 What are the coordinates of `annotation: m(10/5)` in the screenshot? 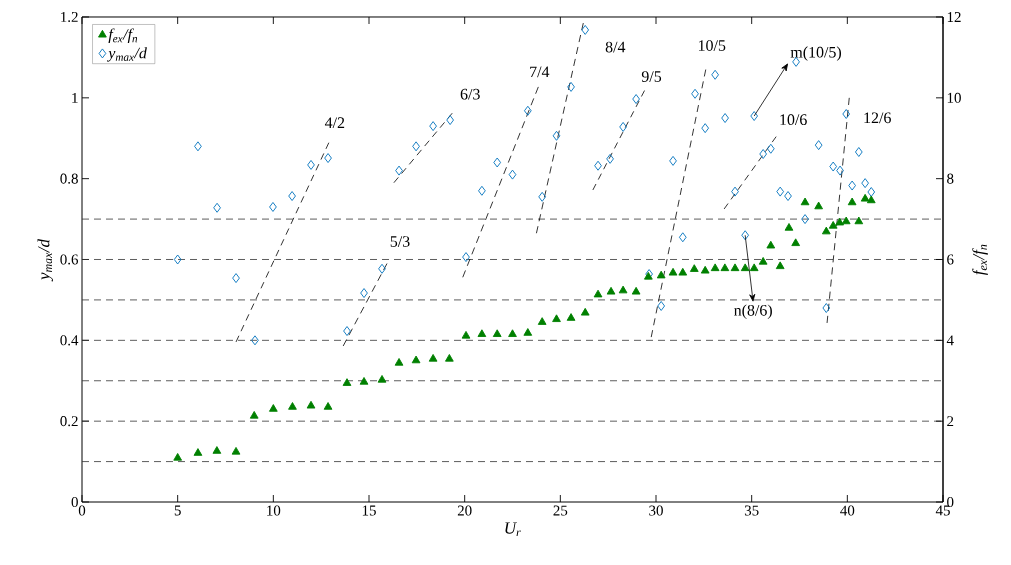 It's located at (816, 53).